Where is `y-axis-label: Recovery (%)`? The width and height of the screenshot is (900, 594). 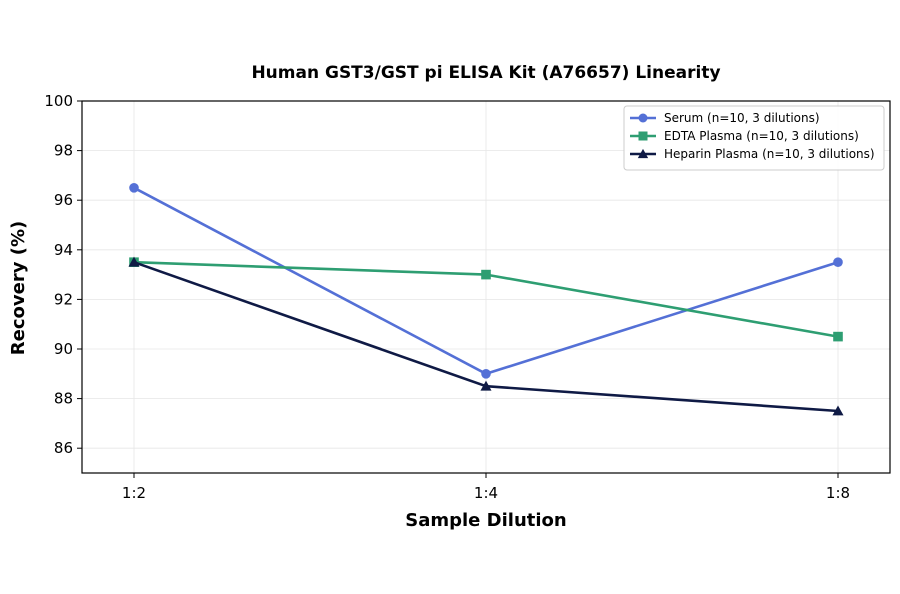 y-axis-label: Recovery (%) is located at coordinates (18, 288).